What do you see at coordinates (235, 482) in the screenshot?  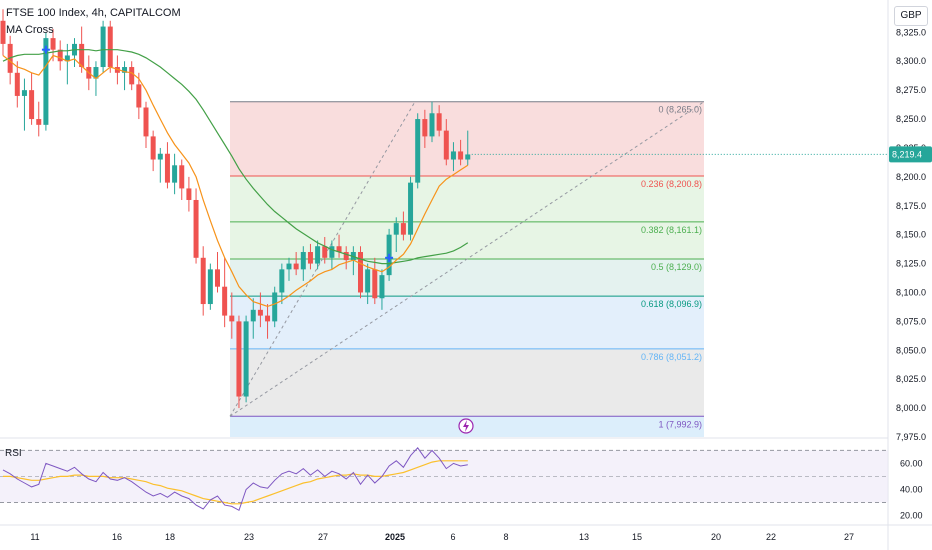 I see `rsi-ma-line` at bounding box center [235, 482].